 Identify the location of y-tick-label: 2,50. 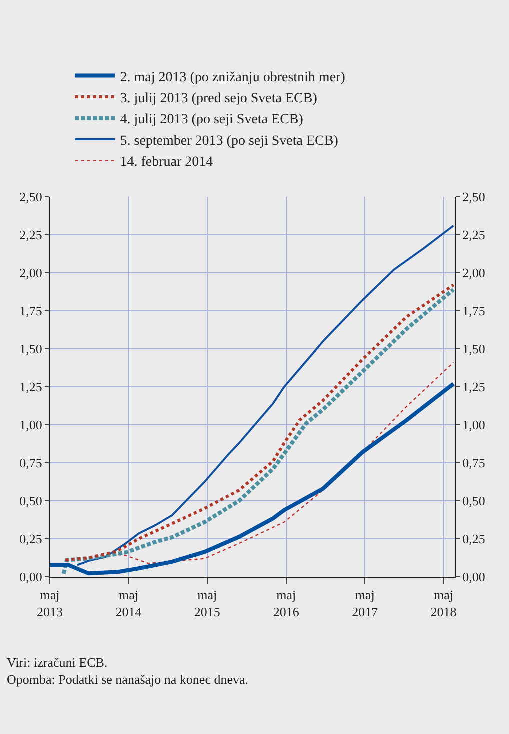
(31, 197).